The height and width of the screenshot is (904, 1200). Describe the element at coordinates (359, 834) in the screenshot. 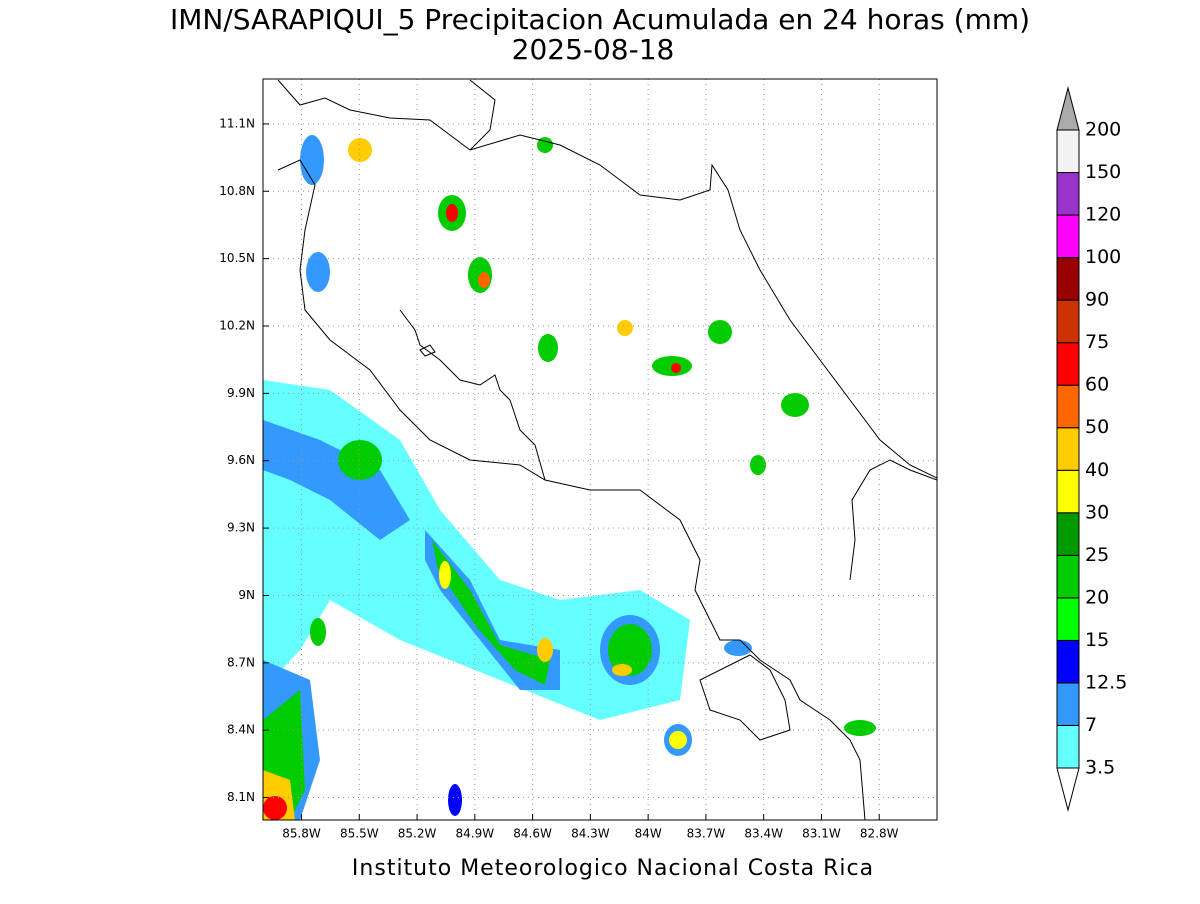

I see `lon-tick-label: 85.5W` at that location.